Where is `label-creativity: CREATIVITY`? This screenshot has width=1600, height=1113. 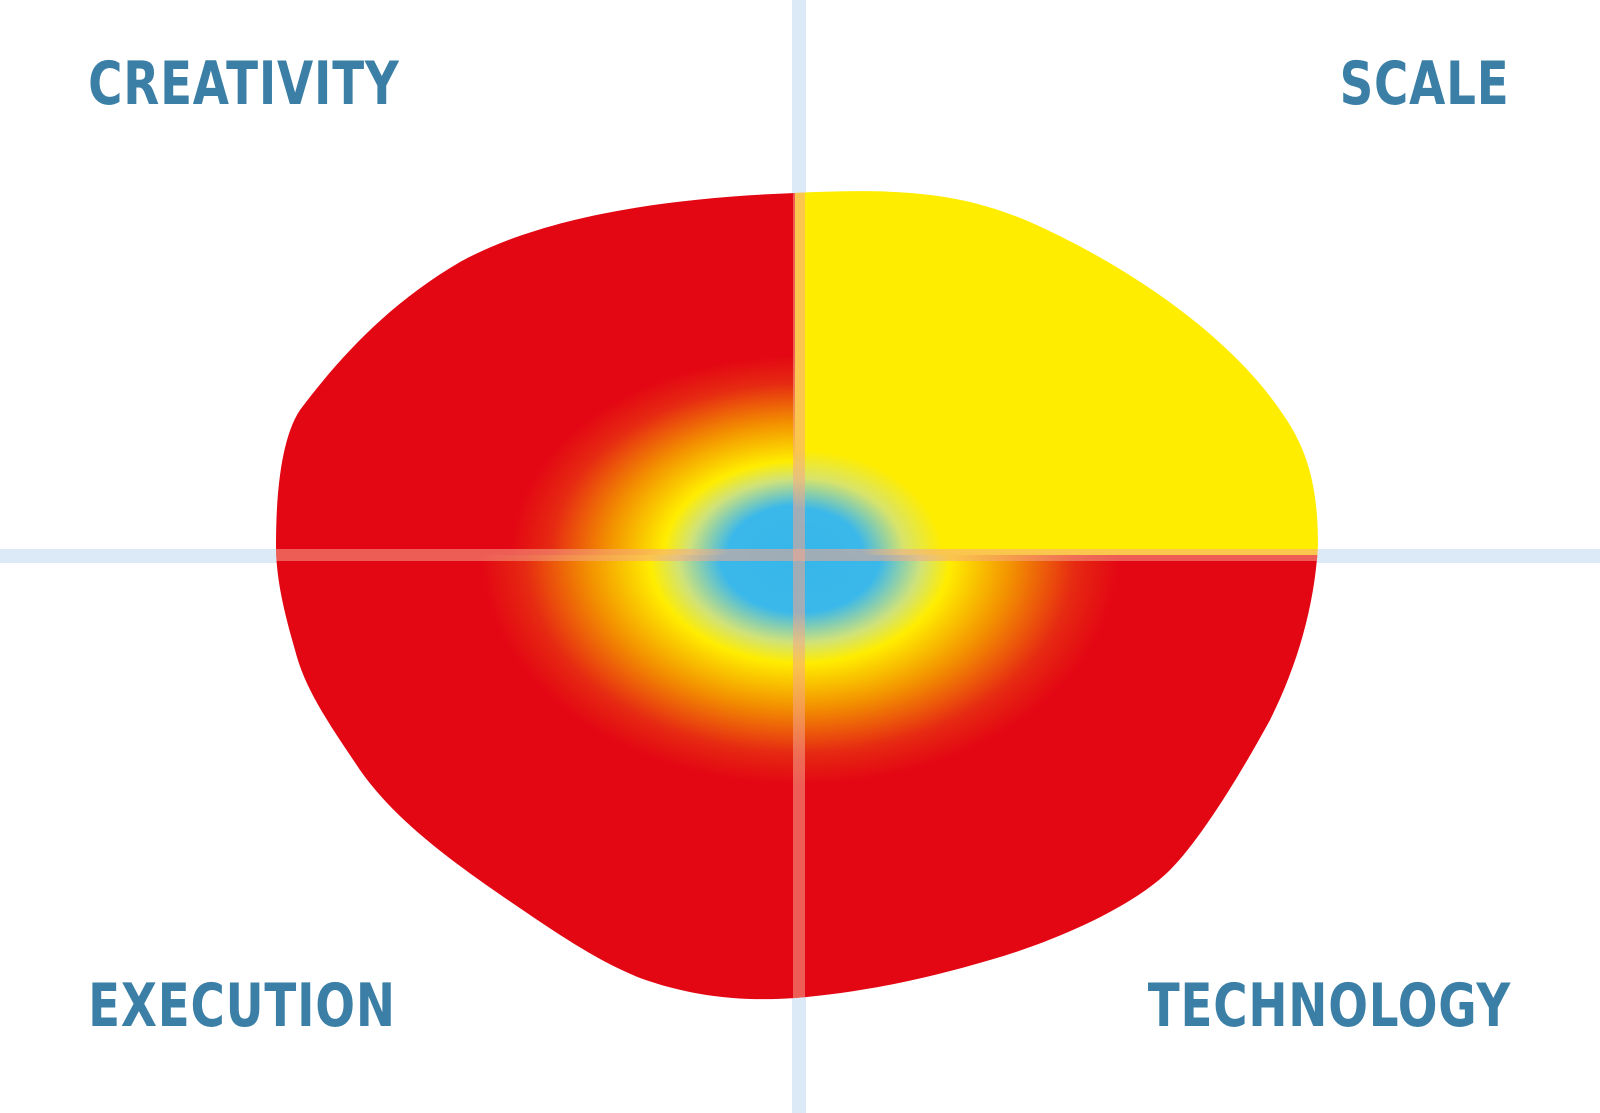 label-creativity: CREATIVITY is located at coordinates (244, 83).